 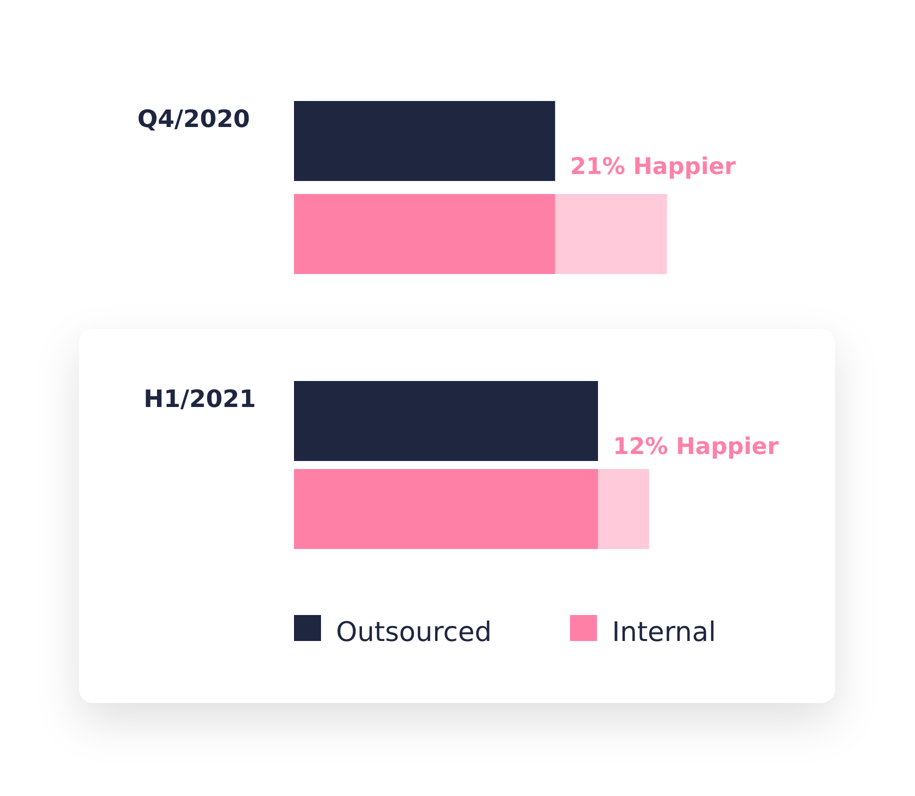 What do you see at coordinates (193, 119) in the screenshot?
I see `y-tick-label: Q4/2020` at bounding box center [193, 119].